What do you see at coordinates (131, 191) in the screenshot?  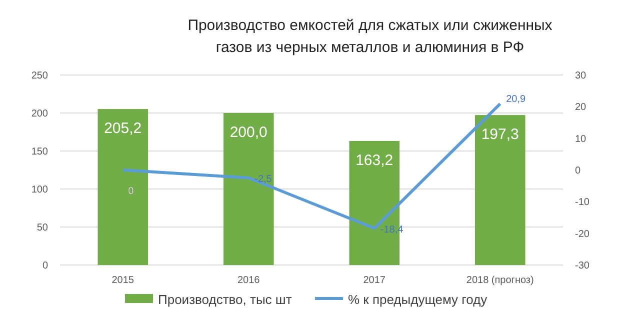 I see `data-label: 0` at bounding box center [131, 191].